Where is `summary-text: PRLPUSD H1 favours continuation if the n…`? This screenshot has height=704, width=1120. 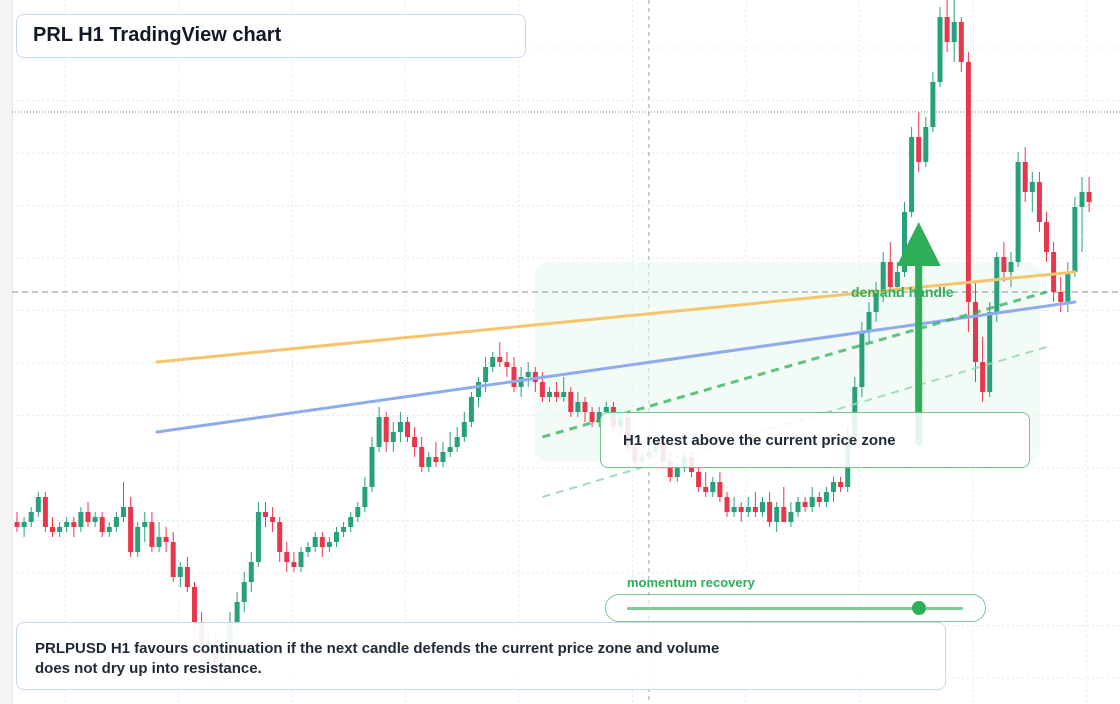 summary-text: PRLPUSD H1 favours continuation if the n… is located at coordinates (377, 658).